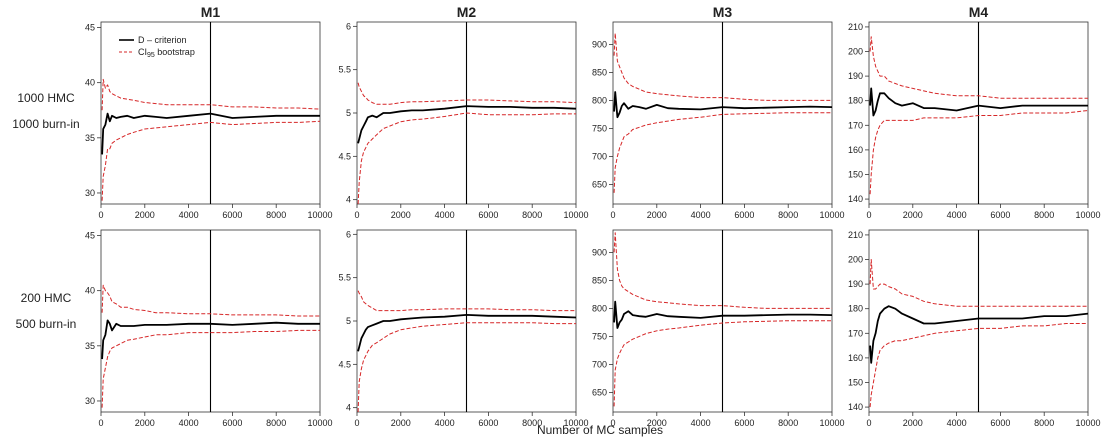  Describe the element at coordinates (46, 324) in the screenshot. I see `row-label-2-line-2: 500 burn-in` at that location.